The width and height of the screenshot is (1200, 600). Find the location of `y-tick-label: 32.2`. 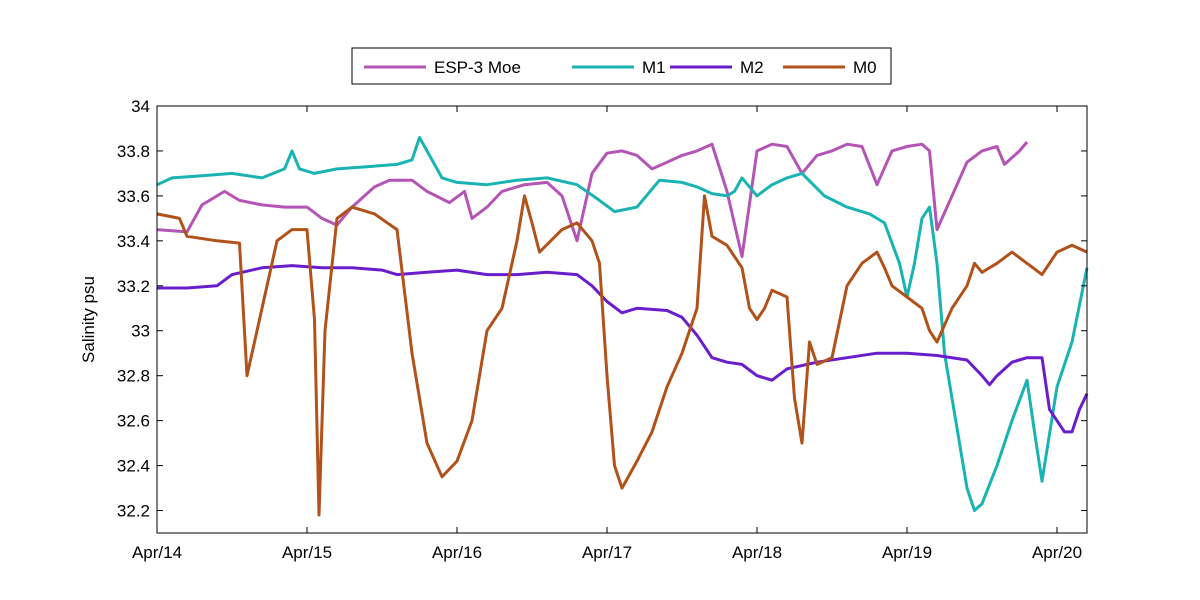

y-tick-label: 32.2 is located at coordinates (133, 511).